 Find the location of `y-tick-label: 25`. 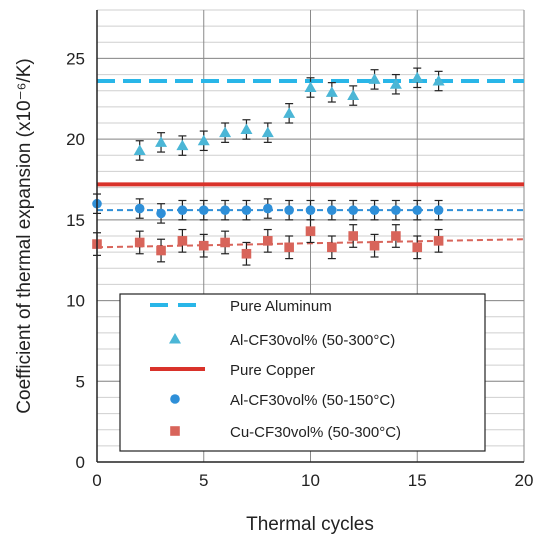

y-tick-label: 25 is located at coordinates (75, 58).